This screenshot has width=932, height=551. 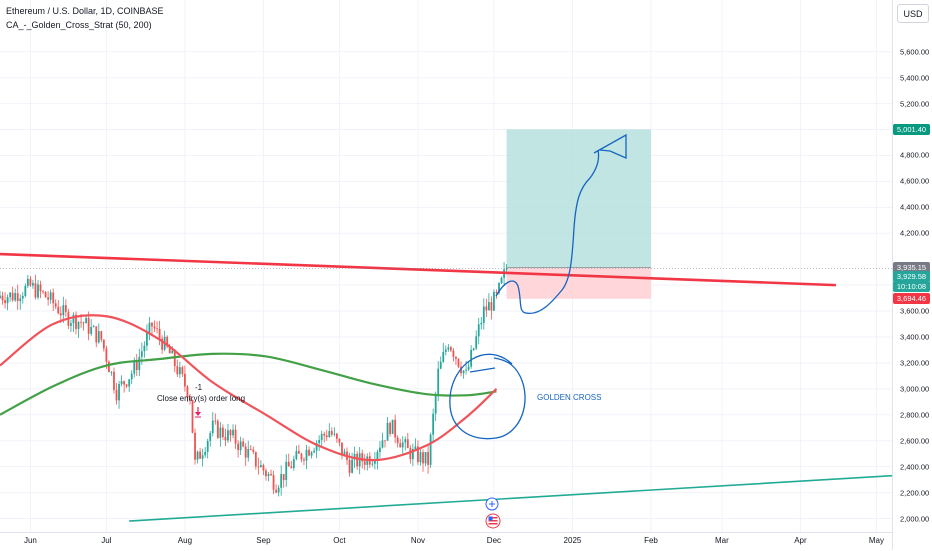 What do you see at coordinates (201, 398) in the screenshot?
I see `signal-label: Close entry(s) order long` at bounding box center [201, 398].